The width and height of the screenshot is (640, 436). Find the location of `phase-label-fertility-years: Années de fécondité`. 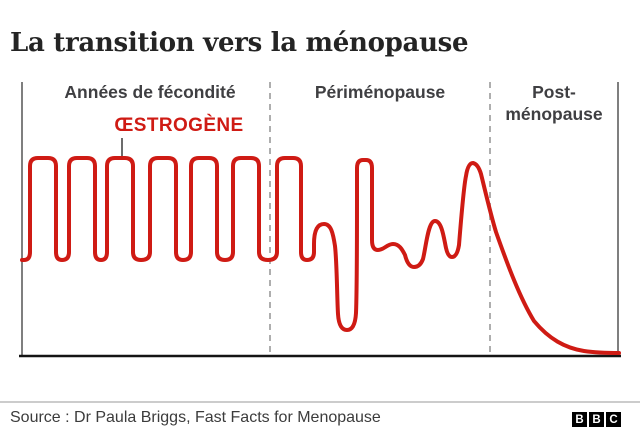

phase-label-fertility-years: Années de fécondité is located at coordinates (149, 92).